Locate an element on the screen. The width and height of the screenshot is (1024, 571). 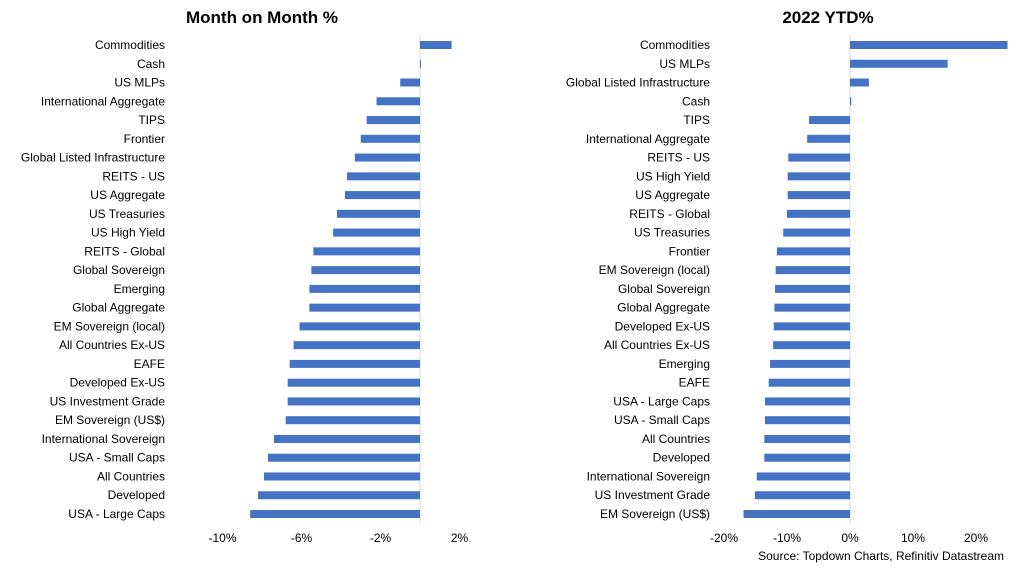
mom-category-label: USA - Large Caps is located at coordinates (116, 514).